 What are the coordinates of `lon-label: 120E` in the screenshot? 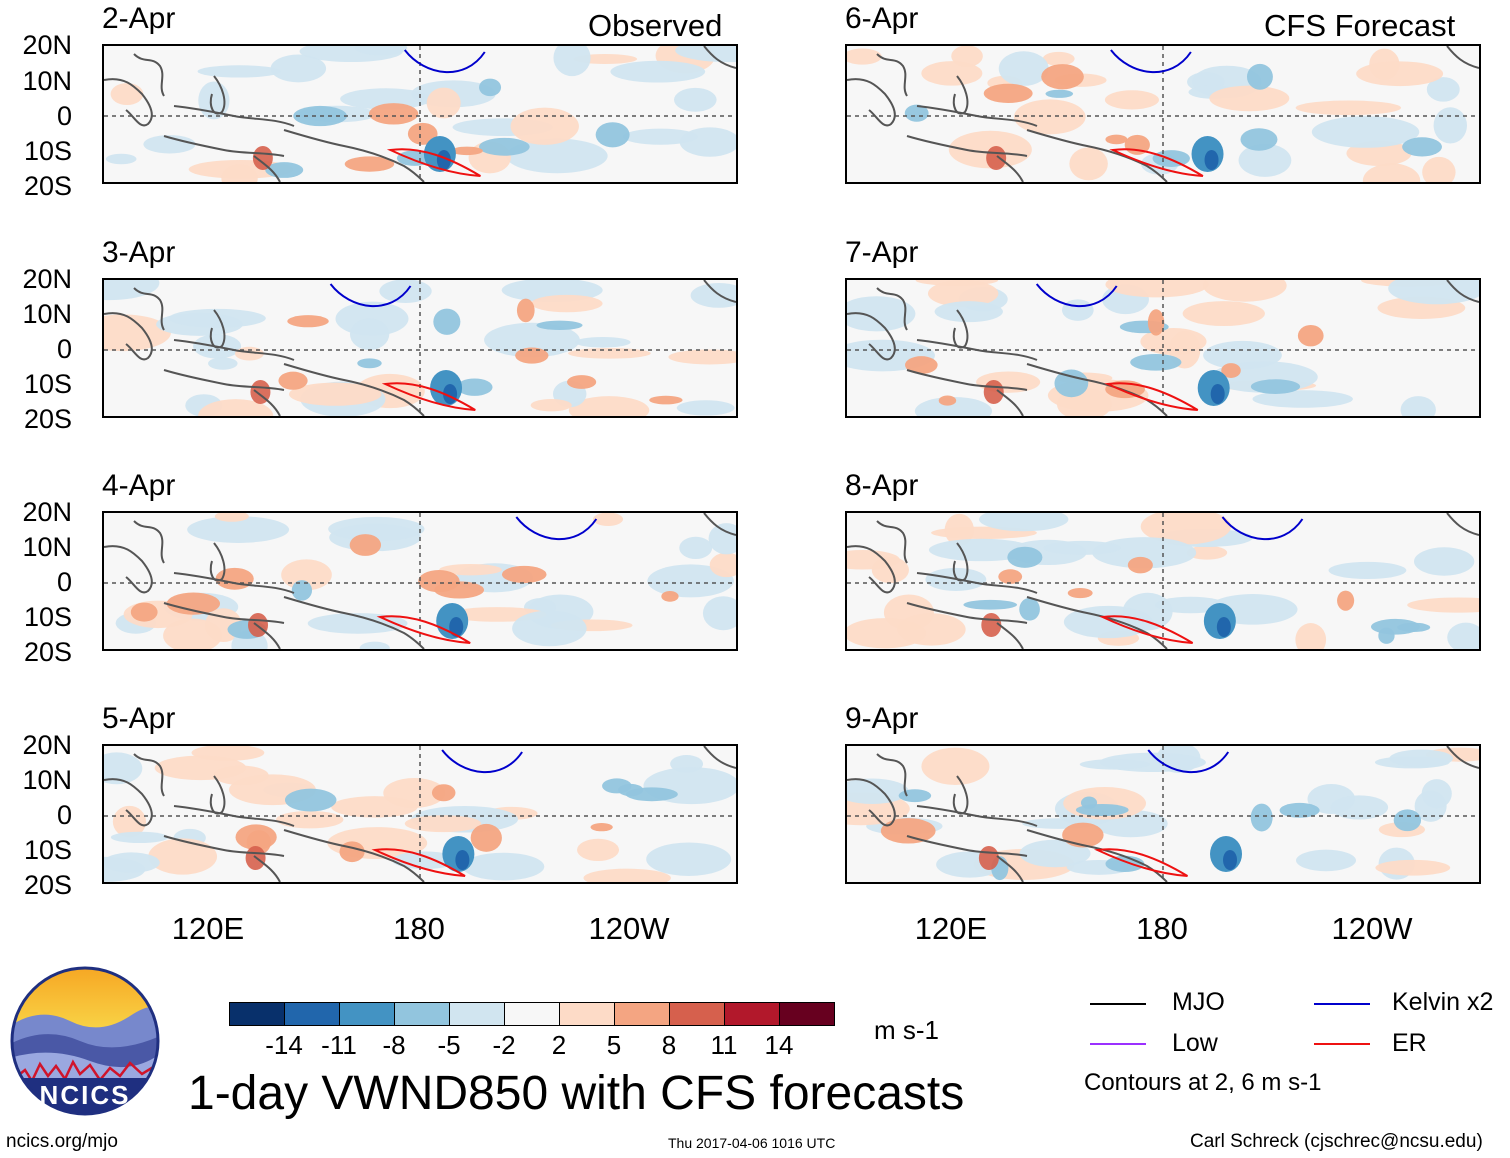 It's located at (208, 928).